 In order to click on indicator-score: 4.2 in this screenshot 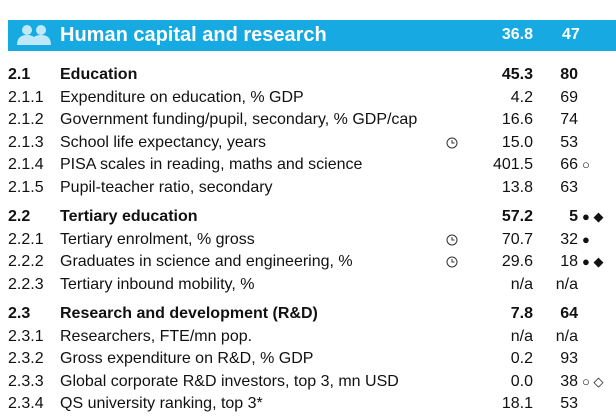, I will do `click(521, 97)`.